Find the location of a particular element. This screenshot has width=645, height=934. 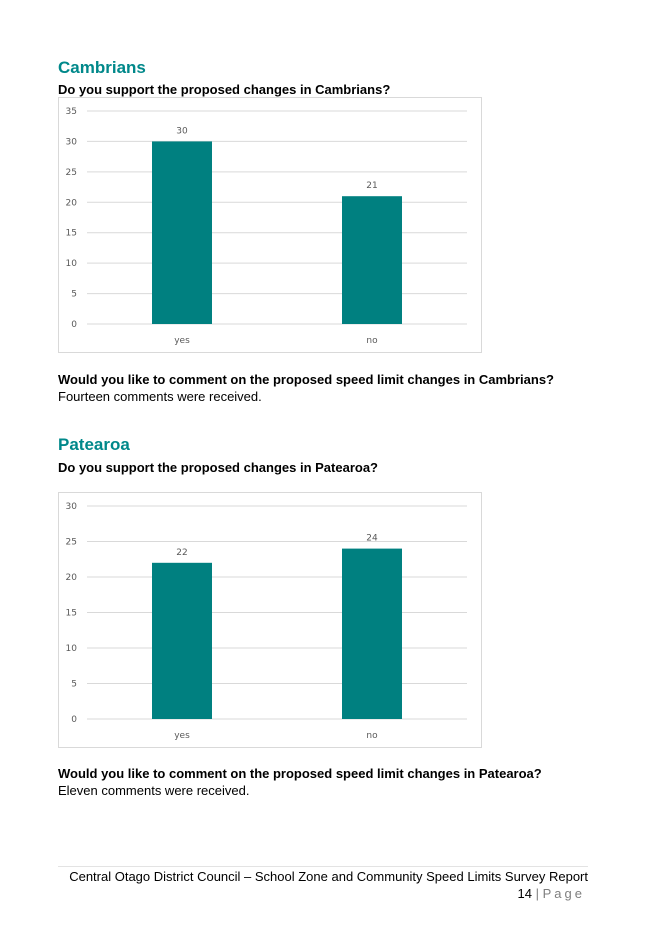

data-label: 22 is located at coordinates (181, 553).